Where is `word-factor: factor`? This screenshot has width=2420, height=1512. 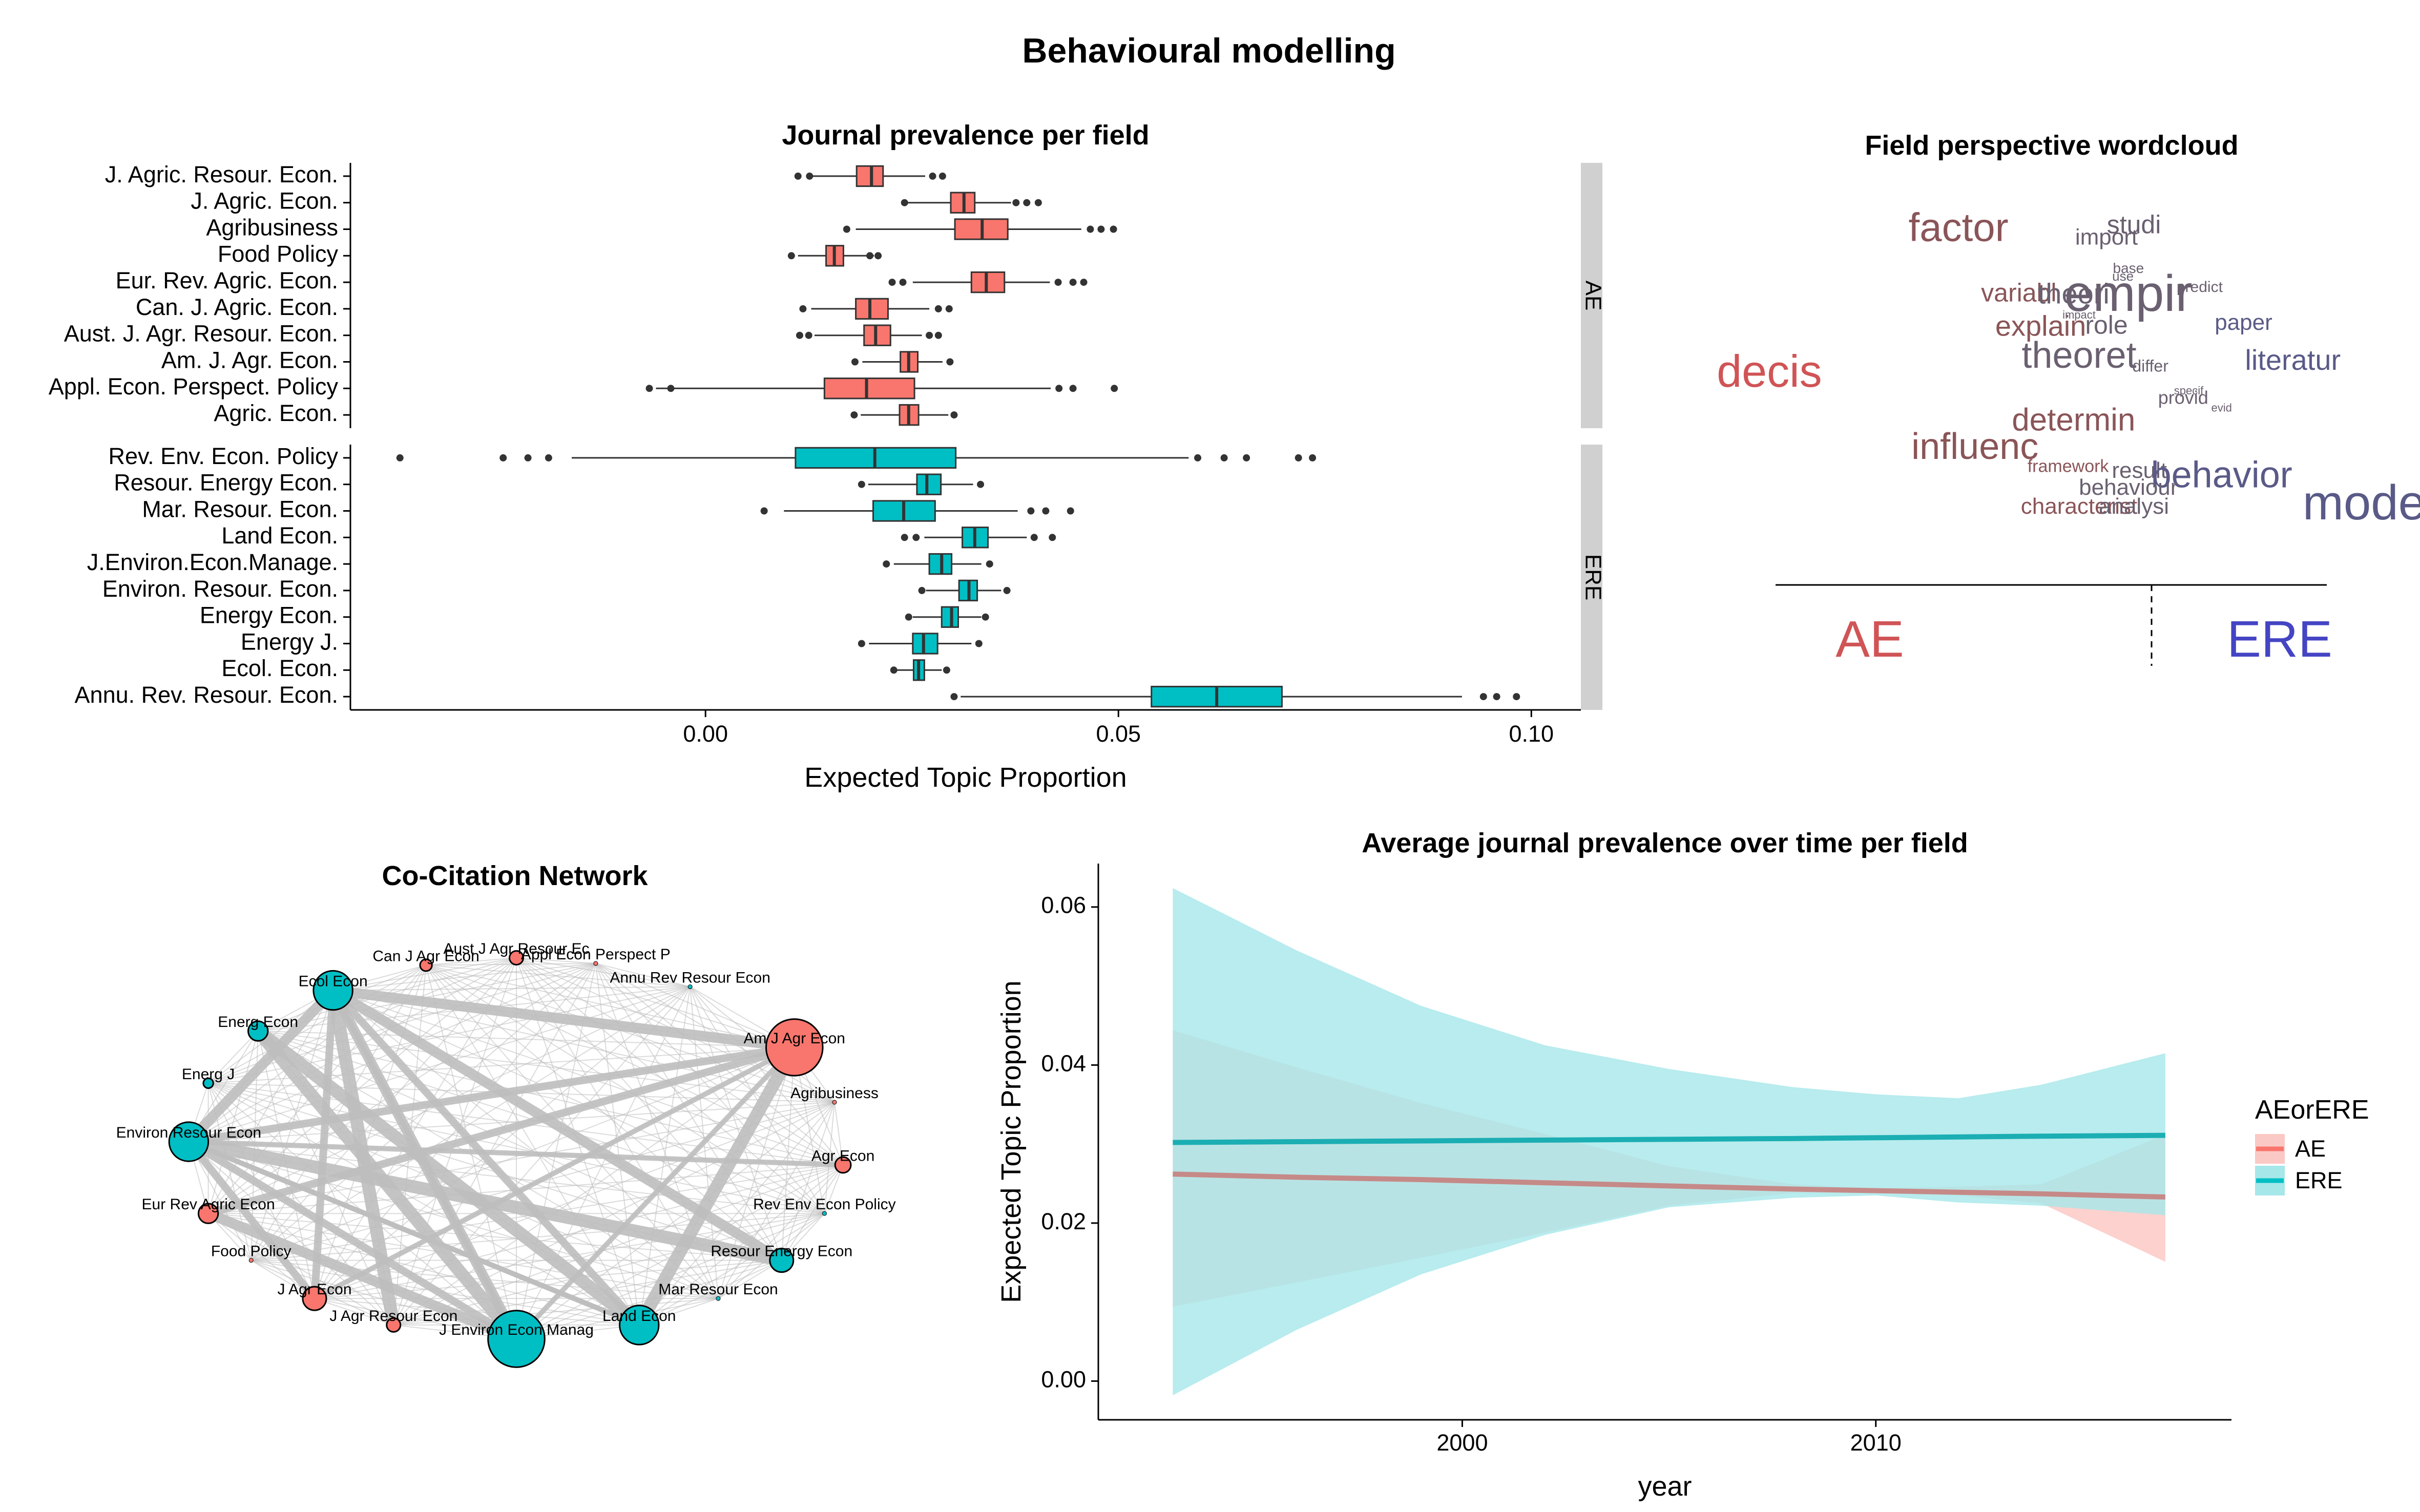 word-factor: factor is located at coordinates (1959, 226).